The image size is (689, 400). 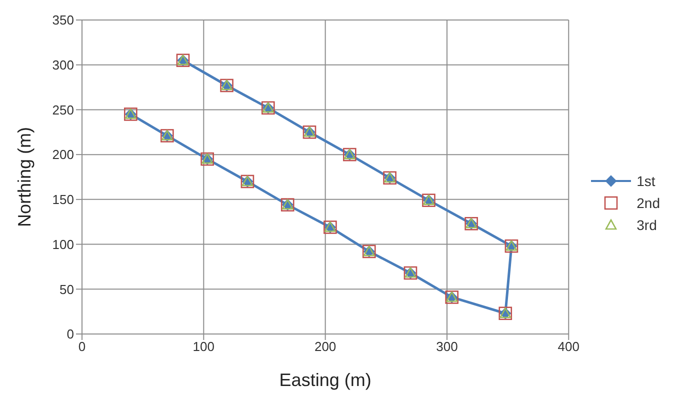 What do you see at coordinates (325, 346) in the screenshot?
I see `x-tick-label: 200` at bounding box center [325, 346].